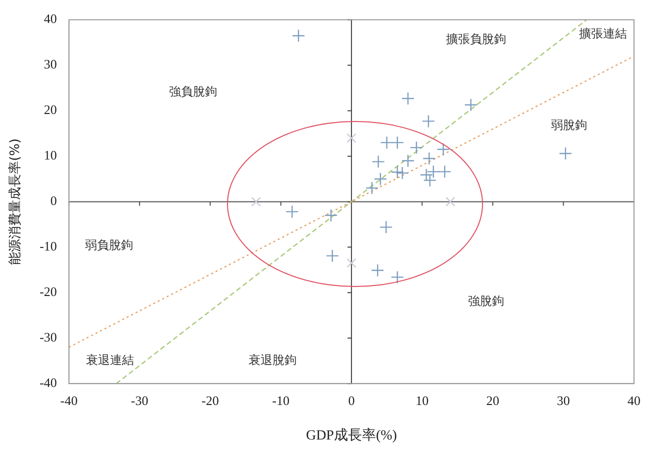 The height and width of the screenshot is (452, 654). Describe the element at coordinates (15, 201) in the screenshot. I see `y-axis-title: 能源消費量成長率(%)` at that location.